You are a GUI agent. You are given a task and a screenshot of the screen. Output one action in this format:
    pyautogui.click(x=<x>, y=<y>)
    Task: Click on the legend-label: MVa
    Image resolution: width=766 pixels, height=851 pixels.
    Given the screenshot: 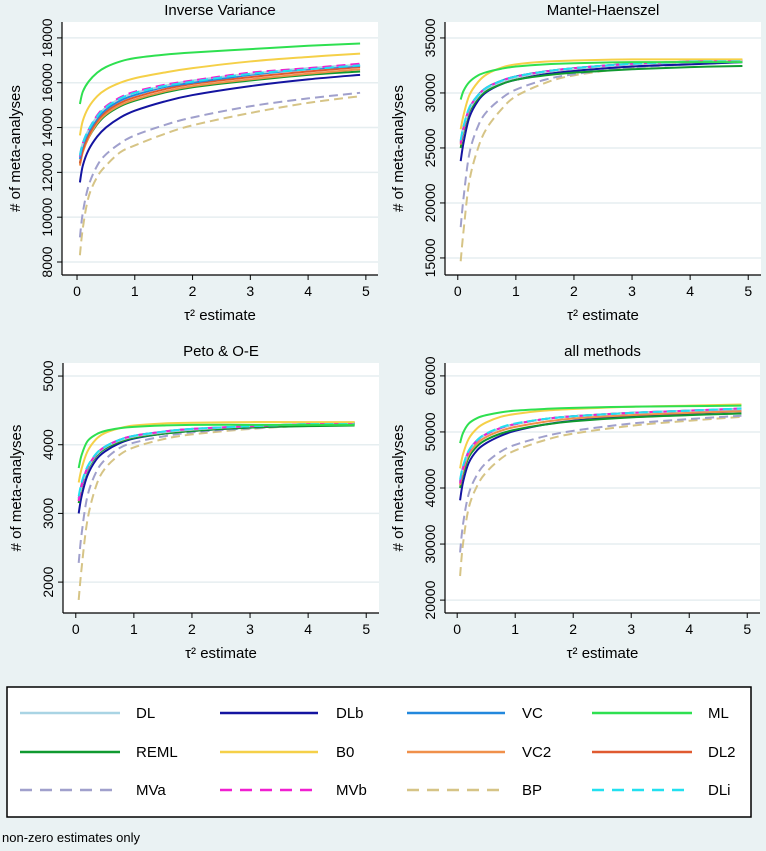 What is the action you would take?
    pyautogui.click(x=151, y=790)
    